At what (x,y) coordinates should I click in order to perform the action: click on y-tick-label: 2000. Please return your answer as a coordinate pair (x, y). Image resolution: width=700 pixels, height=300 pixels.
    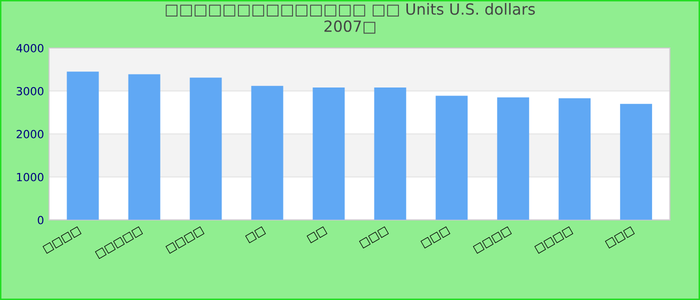
    Looking at the image, I should click on (30, 134).